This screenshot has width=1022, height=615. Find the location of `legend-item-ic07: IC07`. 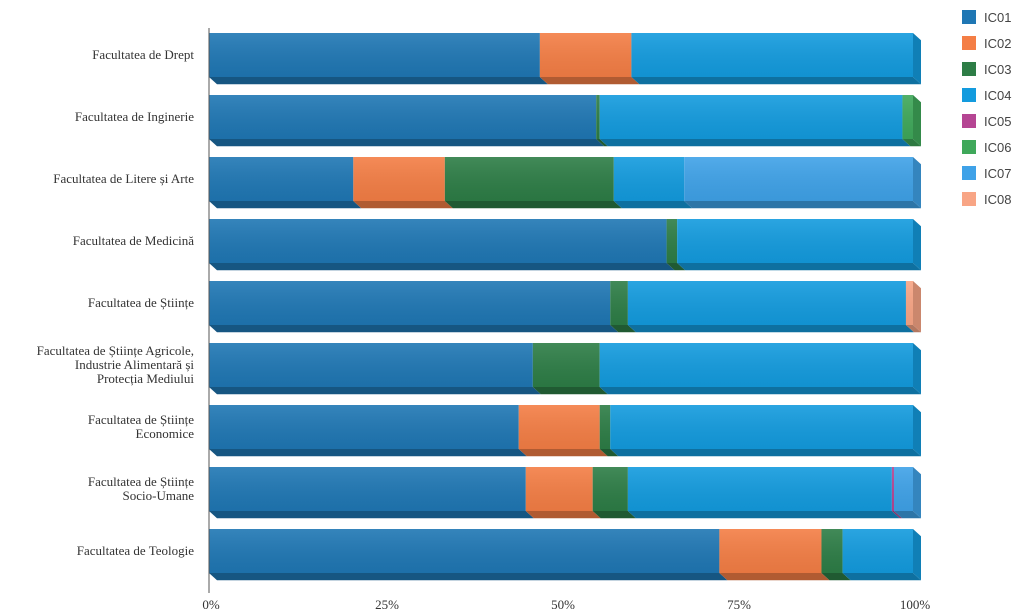

legend-item-ic07: IC07 is located at coordinates (986, 173).